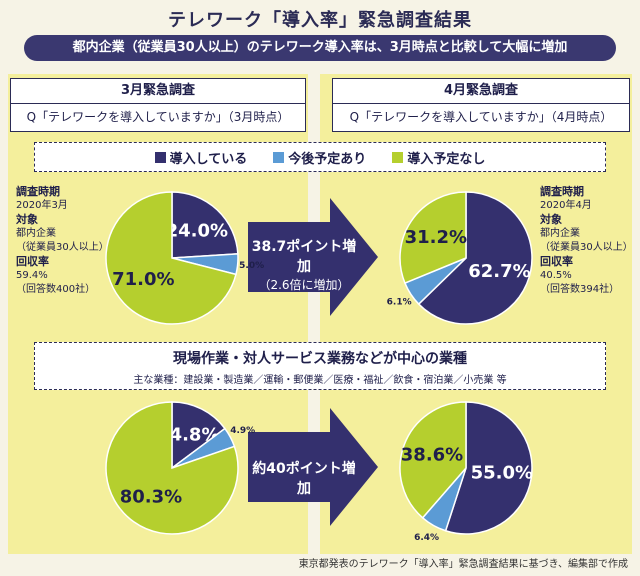 The height and width of the screenshot is (576, 640). What do you see at coordinates (320, 380) in the screenshot?
I see `sector-subtitle: 主な業種：建設業・製造業／運輸・郵便業／医療・福祉／飲食・宿泊業／小売業 等` at bounding box center [320, 380].